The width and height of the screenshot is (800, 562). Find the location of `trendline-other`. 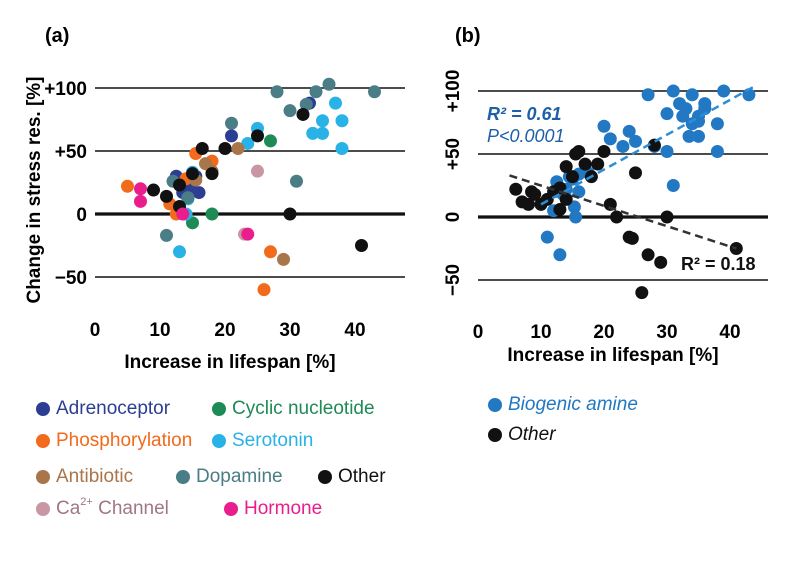

trendline-other is located at coordinates (623, 212).